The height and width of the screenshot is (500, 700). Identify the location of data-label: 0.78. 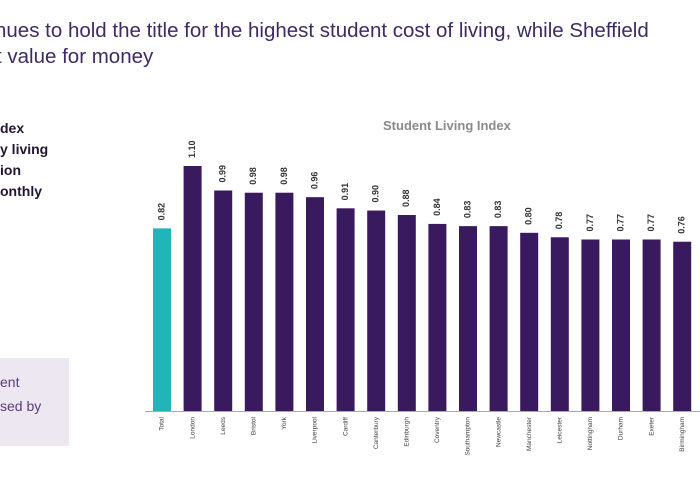
(559, 221).